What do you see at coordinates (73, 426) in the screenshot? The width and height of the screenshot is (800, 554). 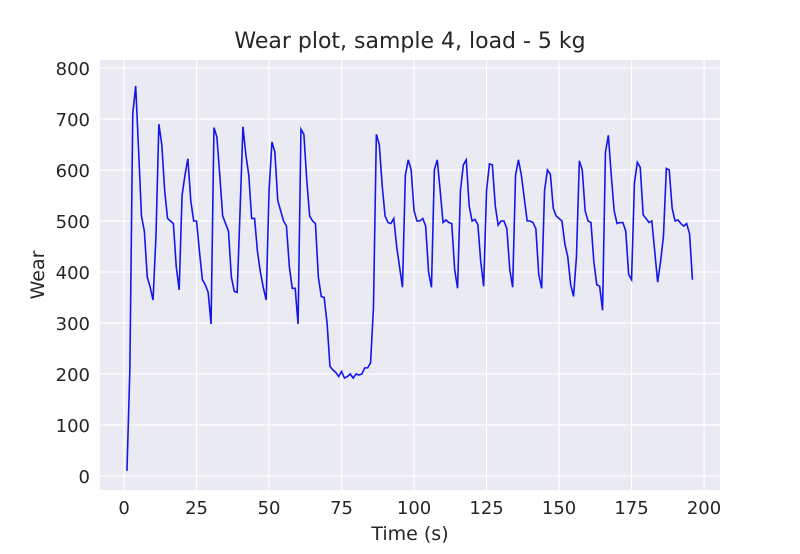 I see `y-tick-label: 100` at bounding box center [73, 426].